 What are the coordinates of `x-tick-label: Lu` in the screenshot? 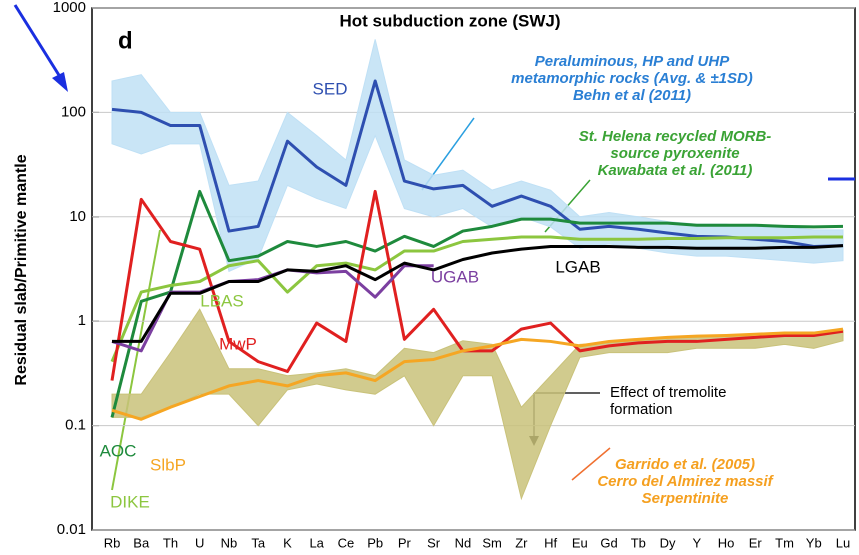 It's located at (843, 542).